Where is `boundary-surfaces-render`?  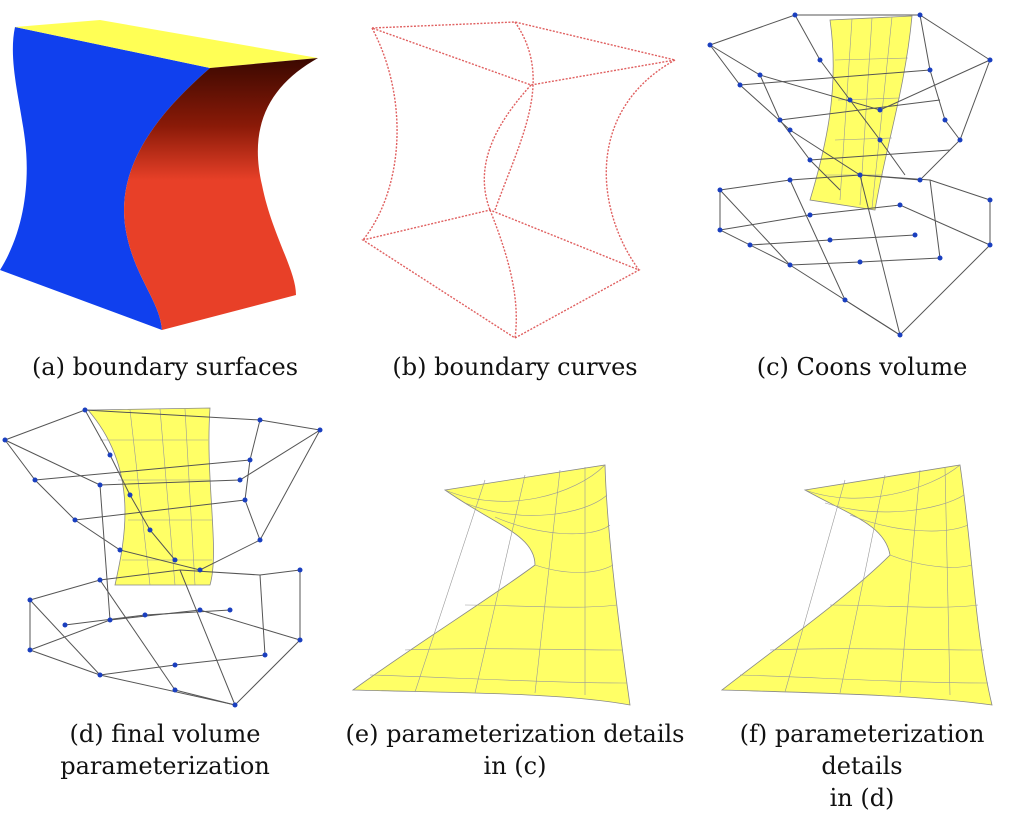 boundary-surfaces-render is located at coordinates (159, 175).